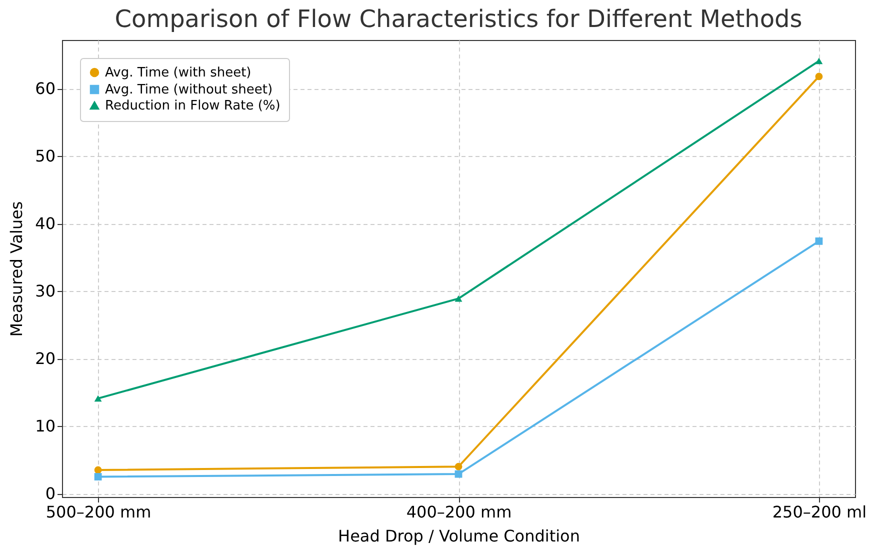  I want to click on legend-label: Avg. Time (without sheet), so click(189, 90).